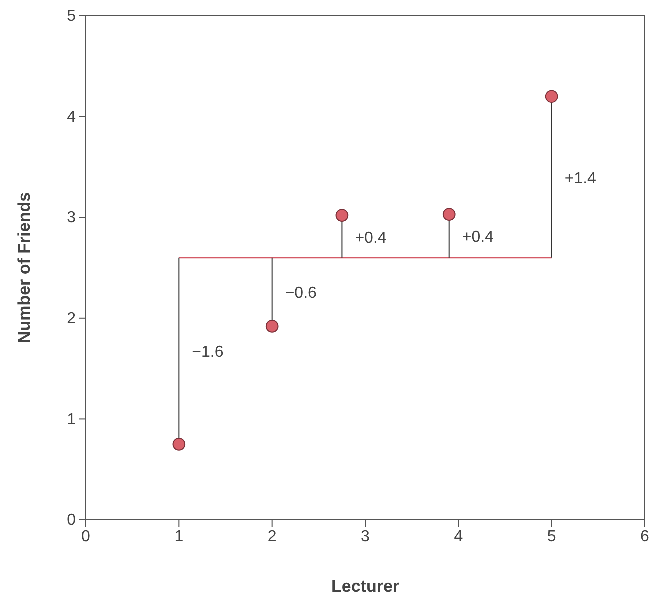 This screenshot has width=655, height=601. What do you see at coordinates (301, 293) in the screenshot?
I see `annotation: −0.6` at bounding box center [301, 293].